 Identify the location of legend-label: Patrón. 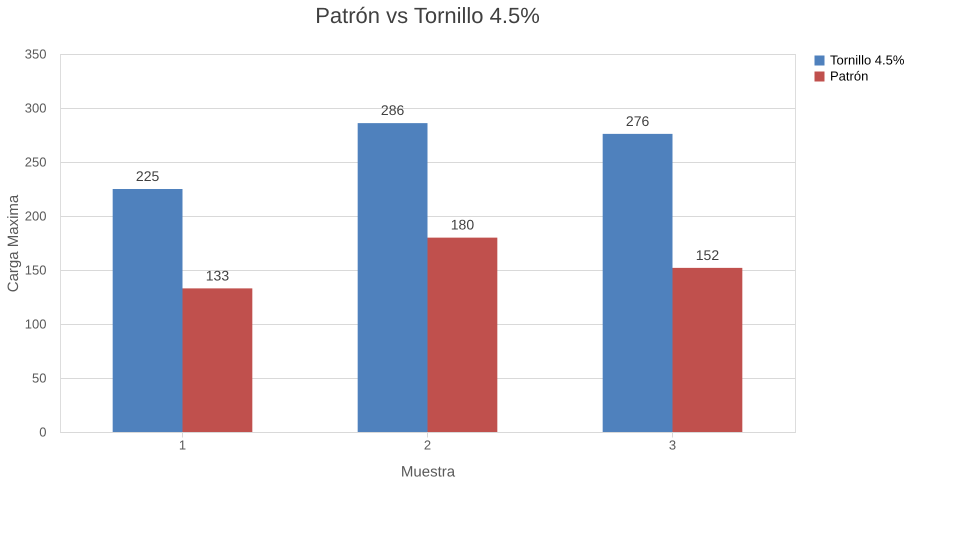
(849, 76).